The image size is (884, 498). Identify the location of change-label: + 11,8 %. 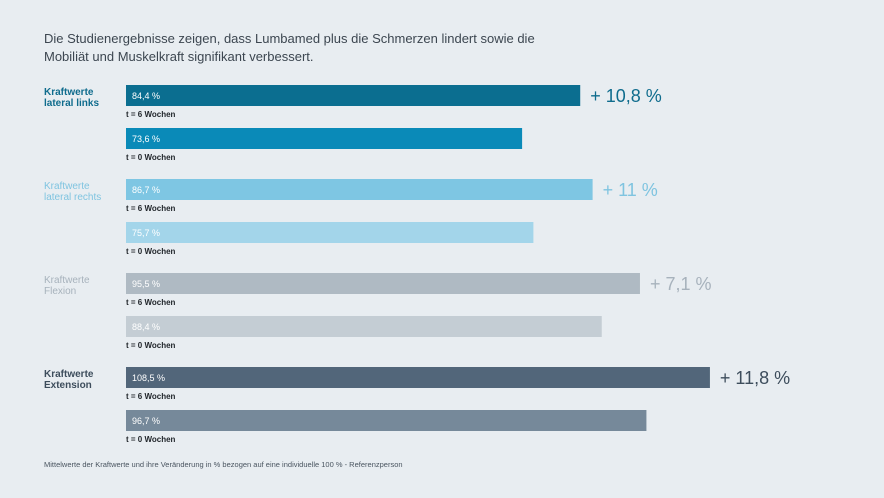
(755, 378).